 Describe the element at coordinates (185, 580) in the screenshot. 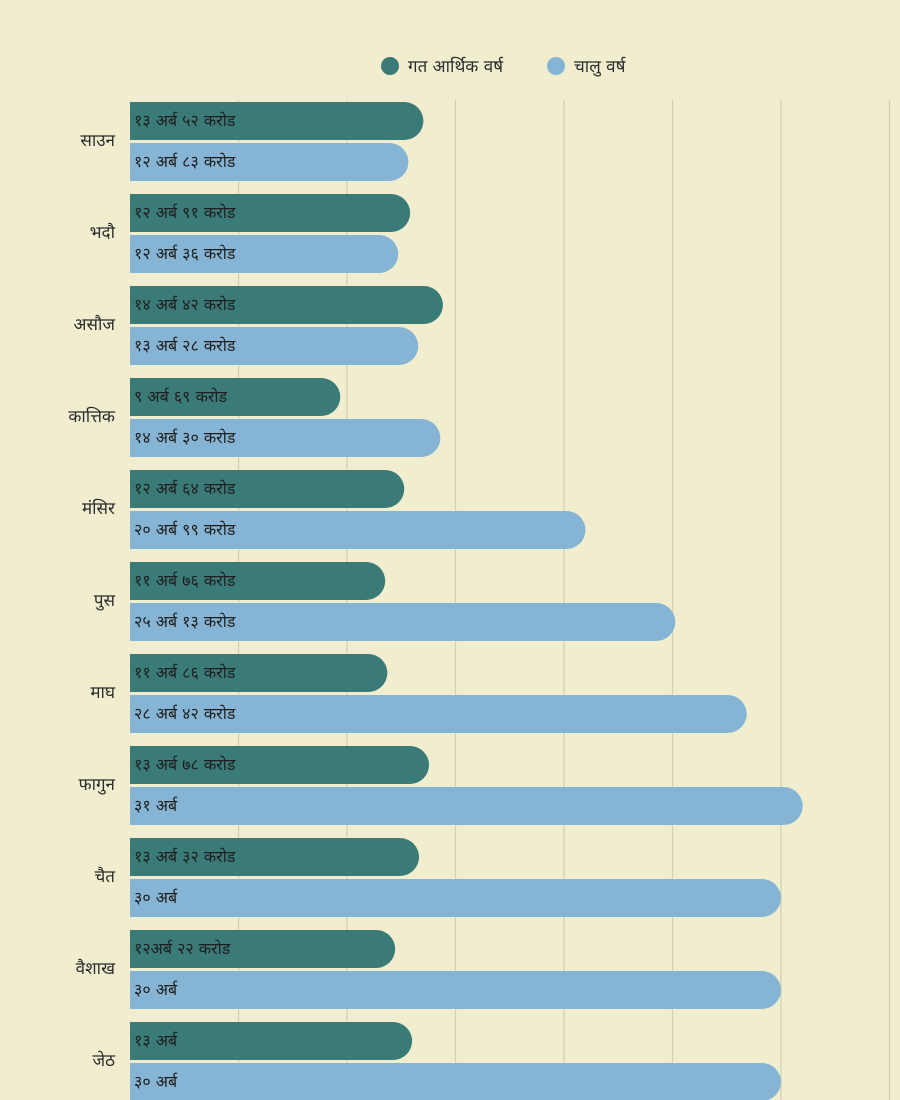

I see `bar-value-label: ११ अर्ब ७६ करोड` at that location.